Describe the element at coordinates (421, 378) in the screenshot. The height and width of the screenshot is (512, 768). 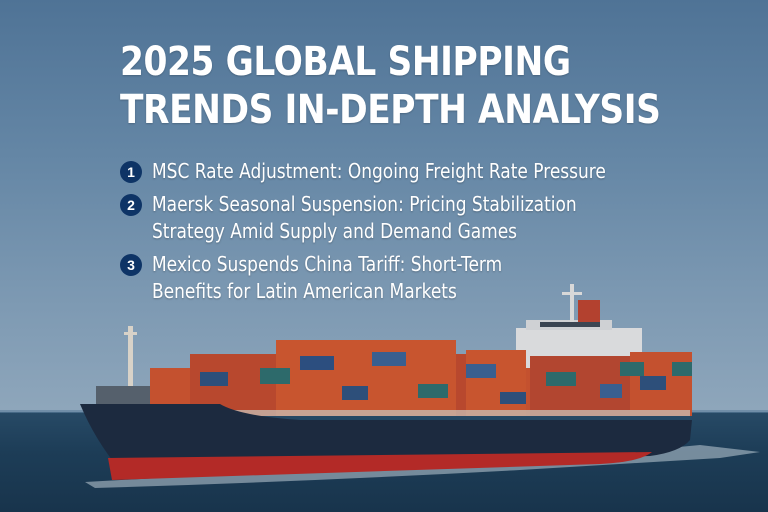
I see `container-stacks` at that location.